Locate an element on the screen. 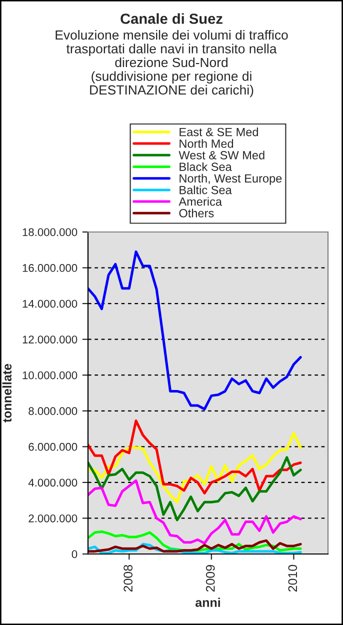  legend-label: West & SW Med is located at coordinates (221, 155).